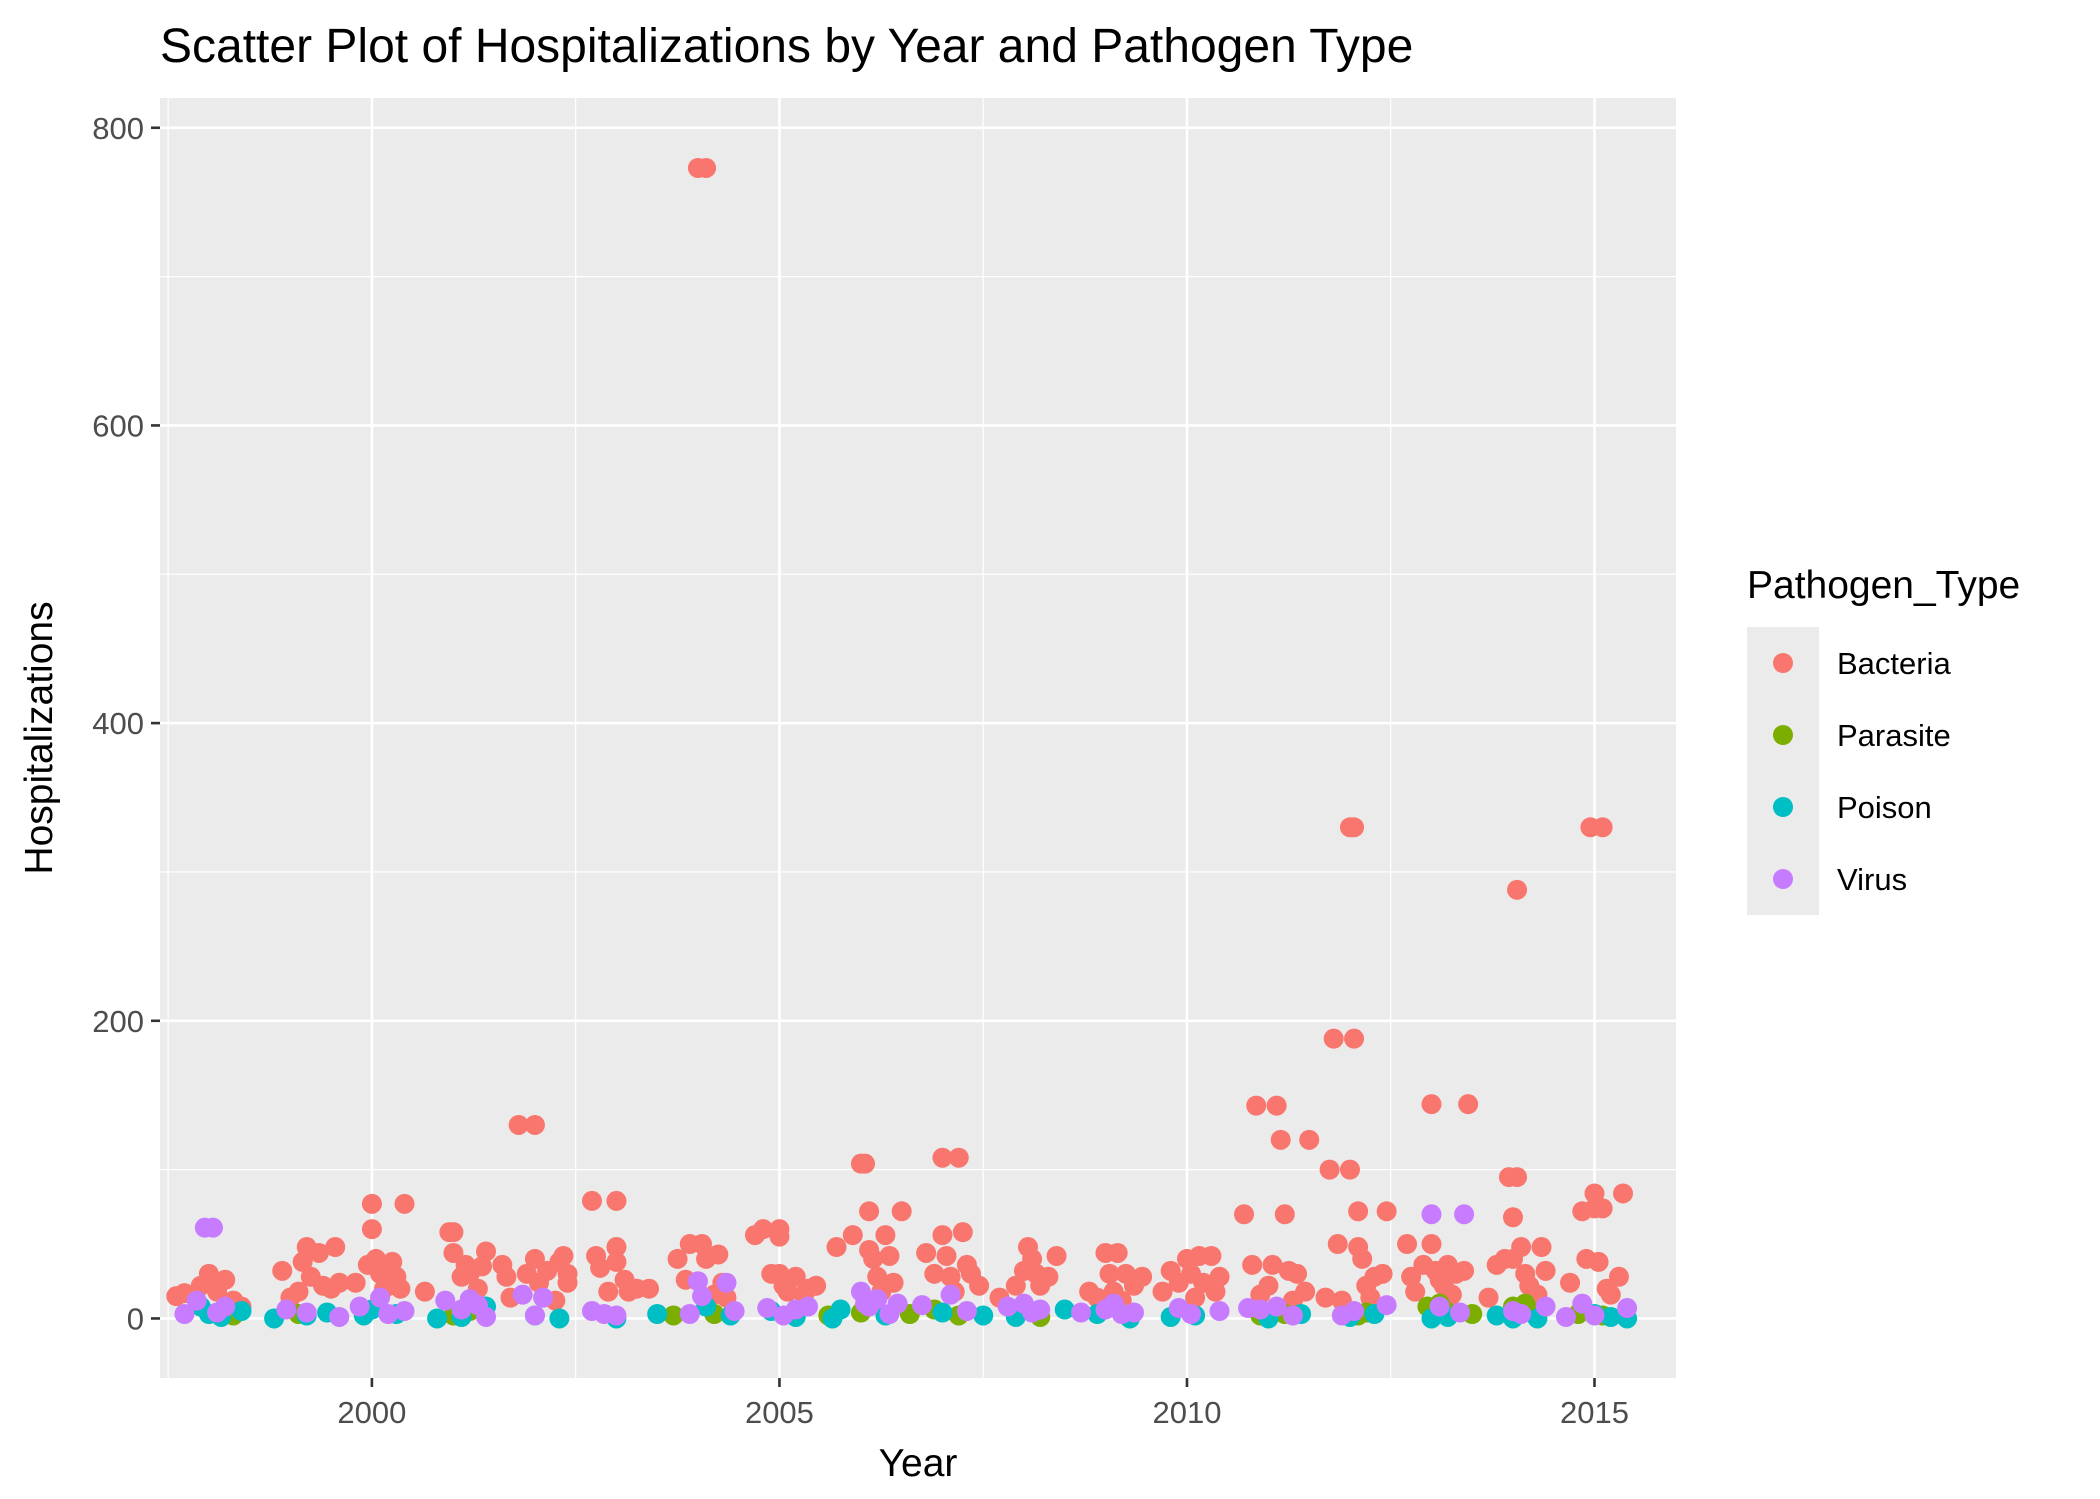  What do you see at coordinates (1186, 1412) in the screenshot?
I see `x-tick-label: 2010` at bounding box center [1186, 1412].